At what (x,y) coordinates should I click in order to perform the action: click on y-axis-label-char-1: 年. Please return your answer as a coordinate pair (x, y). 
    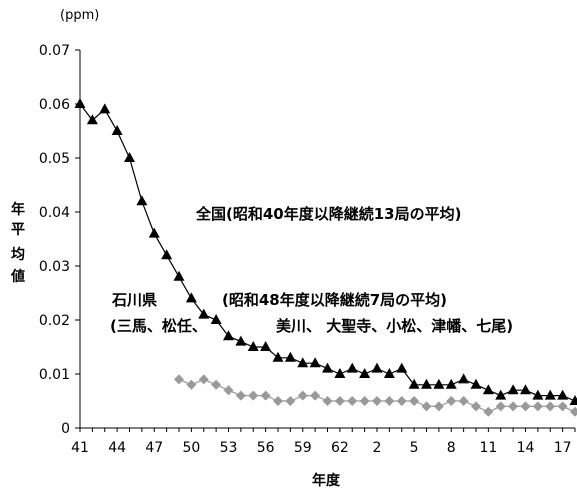
    Looking at the image, I should click on (18, 210).